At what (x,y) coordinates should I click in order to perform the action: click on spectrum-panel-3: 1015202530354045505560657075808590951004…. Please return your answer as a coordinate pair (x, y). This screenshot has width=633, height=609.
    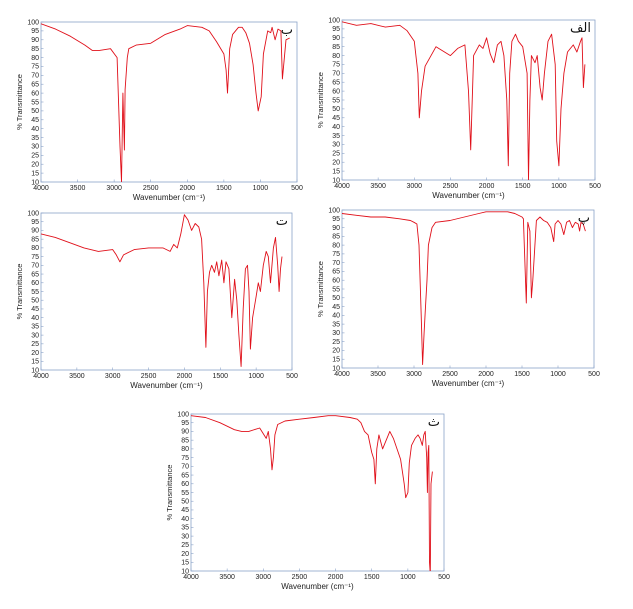
    Looking at the image, I should click on (156, 300).